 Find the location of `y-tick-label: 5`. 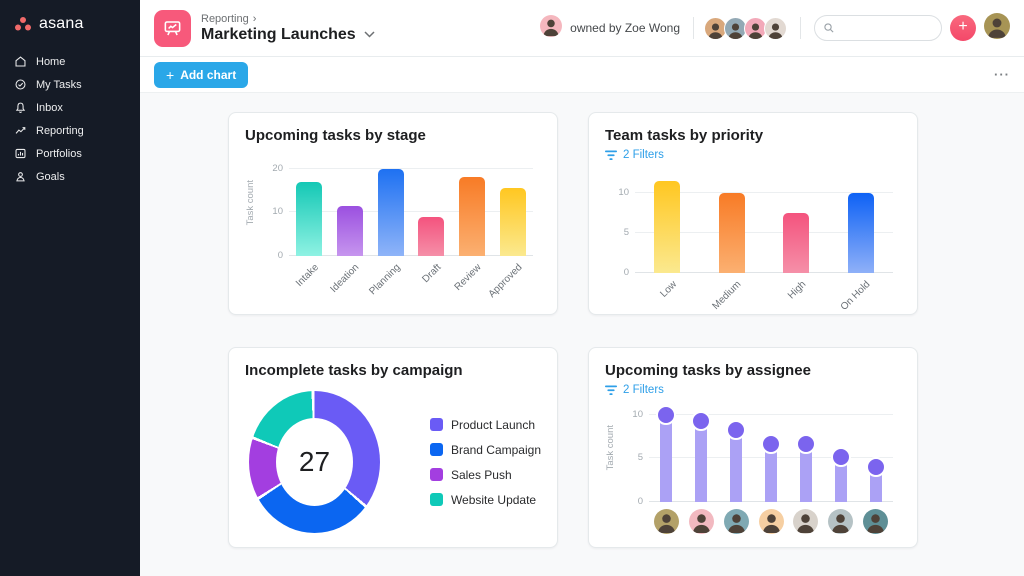

y-tick-label: 5 is located at coordinates (640, 458).